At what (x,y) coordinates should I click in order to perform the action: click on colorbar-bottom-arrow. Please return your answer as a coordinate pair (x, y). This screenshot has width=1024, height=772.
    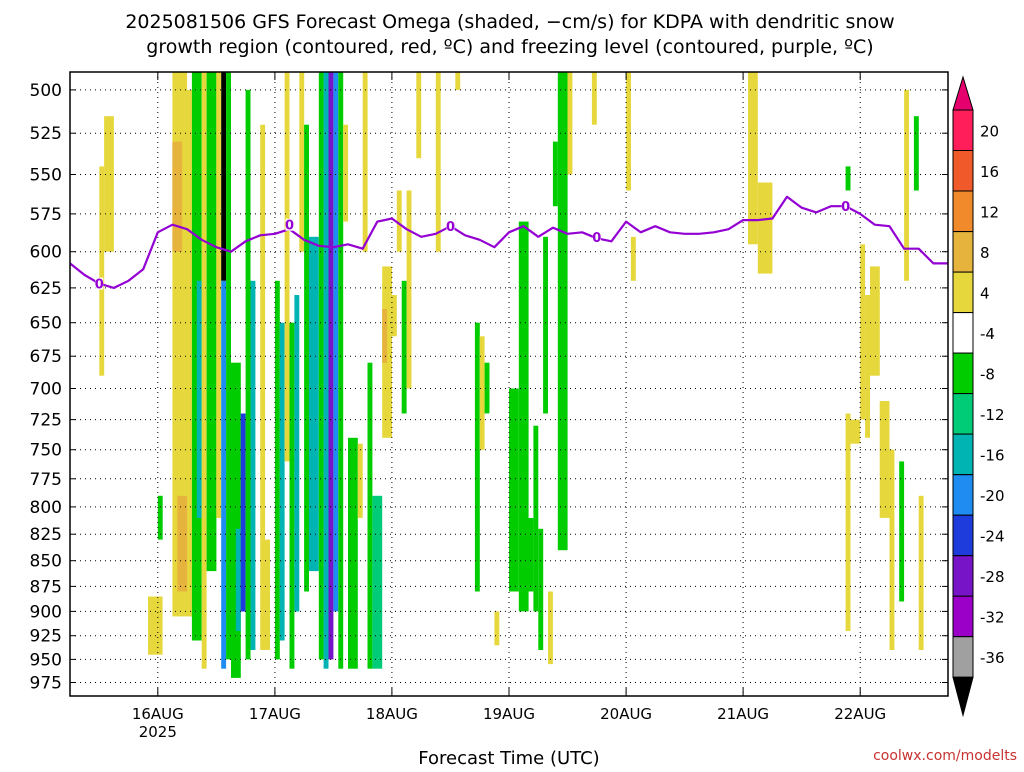
    Looking at the image, I should click on (963, 697).